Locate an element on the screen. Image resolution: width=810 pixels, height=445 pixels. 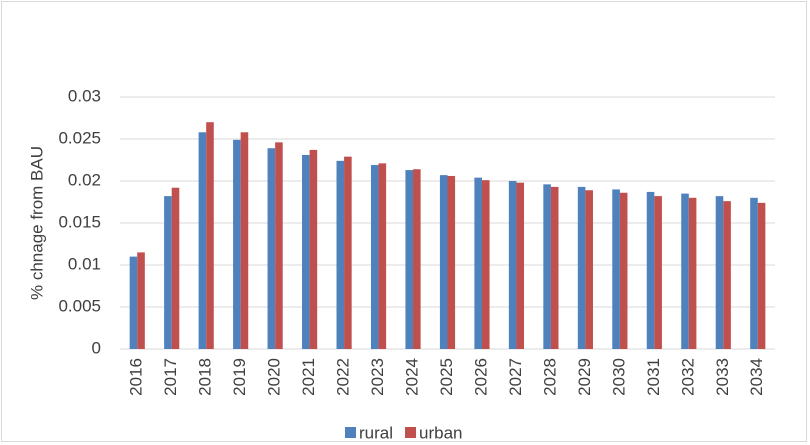
y-tick-label: 0.015 is located at coordinates (79, 221).